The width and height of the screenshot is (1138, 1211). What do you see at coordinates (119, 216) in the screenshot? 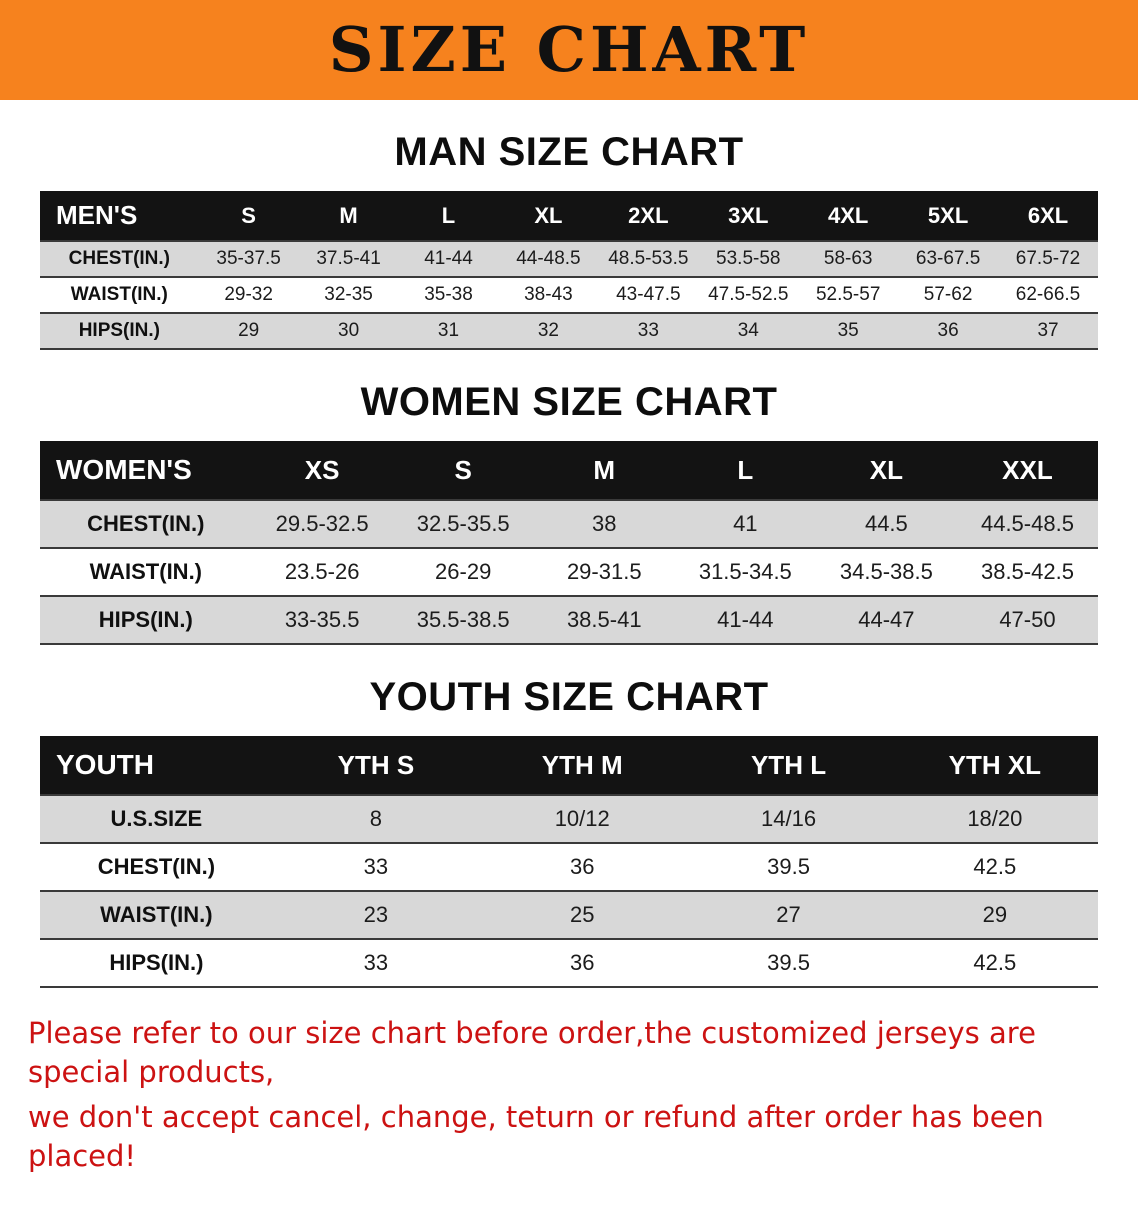
I see `men-header-label: MEN'S` at bounding box center [119, 216].